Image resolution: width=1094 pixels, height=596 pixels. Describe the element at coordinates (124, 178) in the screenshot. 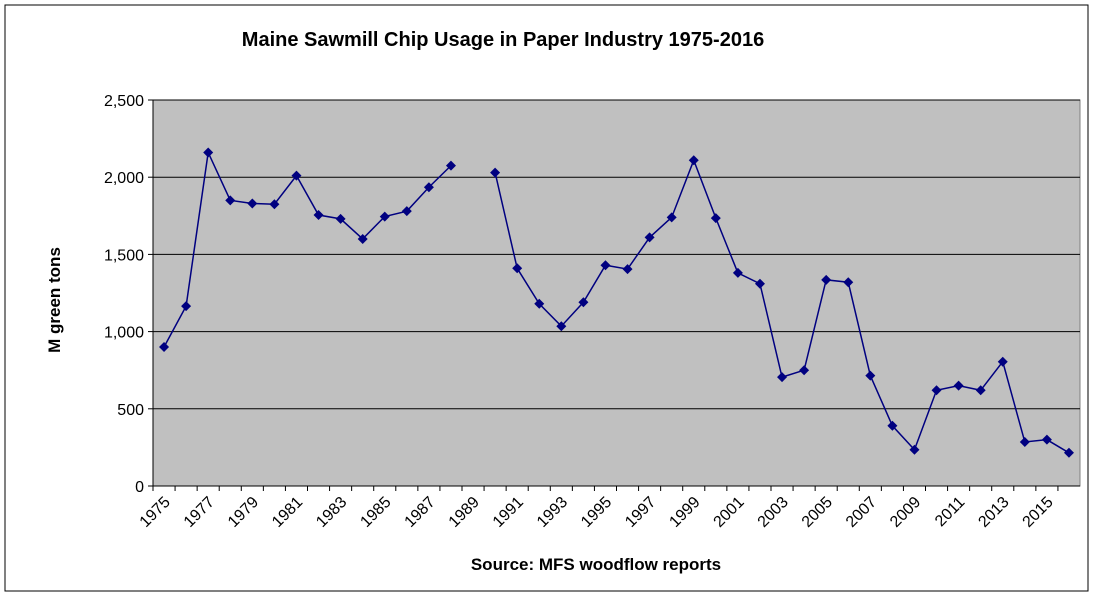

I see `y-tick-label: 2,000` at that location.